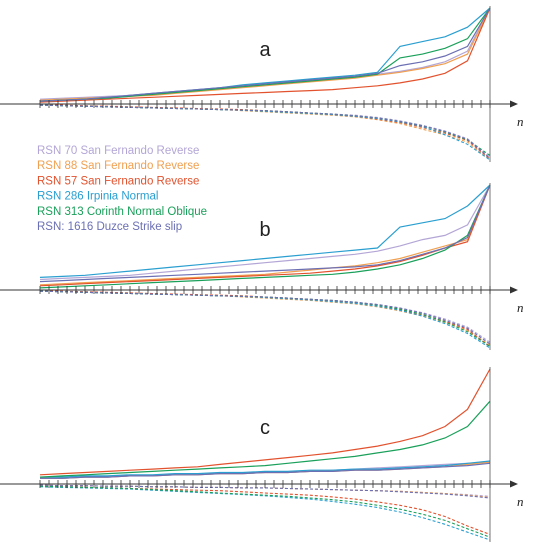 This screenshot has width=534, height=550. I want to click on panel-label-a: a, so click(265, 50).